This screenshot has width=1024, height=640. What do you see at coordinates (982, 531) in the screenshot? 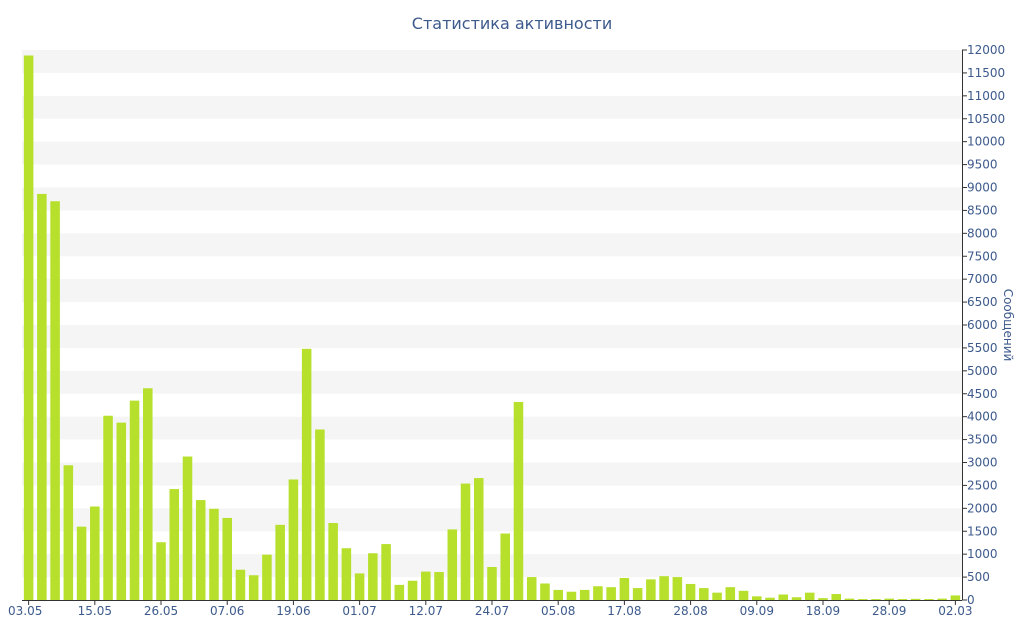
I see `y-tick-label: 1500` at bounding box center [982, 531].